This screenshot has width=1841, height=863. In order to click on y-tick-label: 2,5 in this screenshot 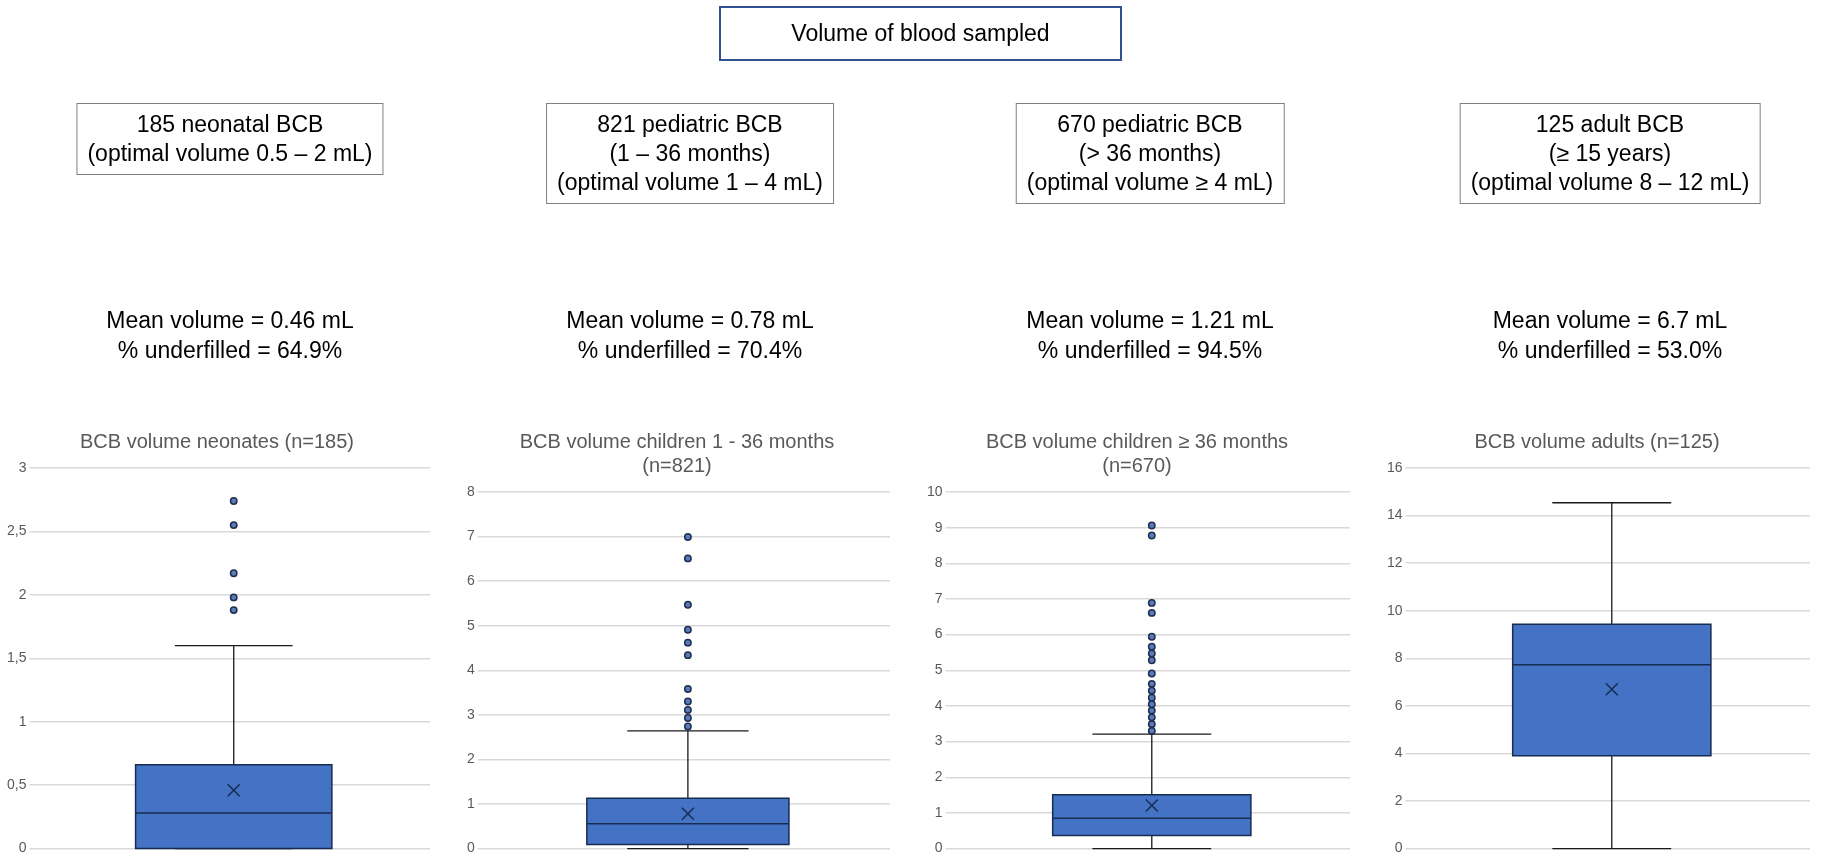, I will do `click(16, 530)`.